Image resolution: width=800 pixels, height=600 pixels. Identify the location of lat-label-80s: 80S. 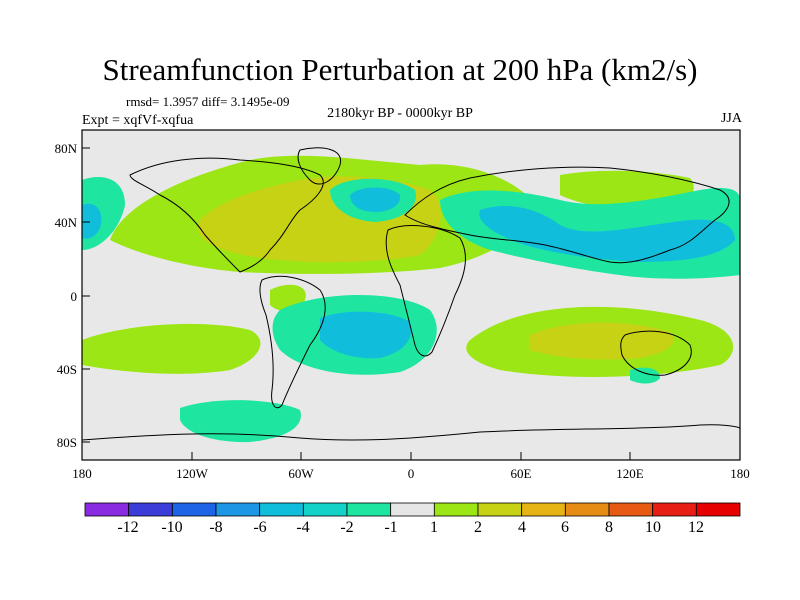
(67, 442).